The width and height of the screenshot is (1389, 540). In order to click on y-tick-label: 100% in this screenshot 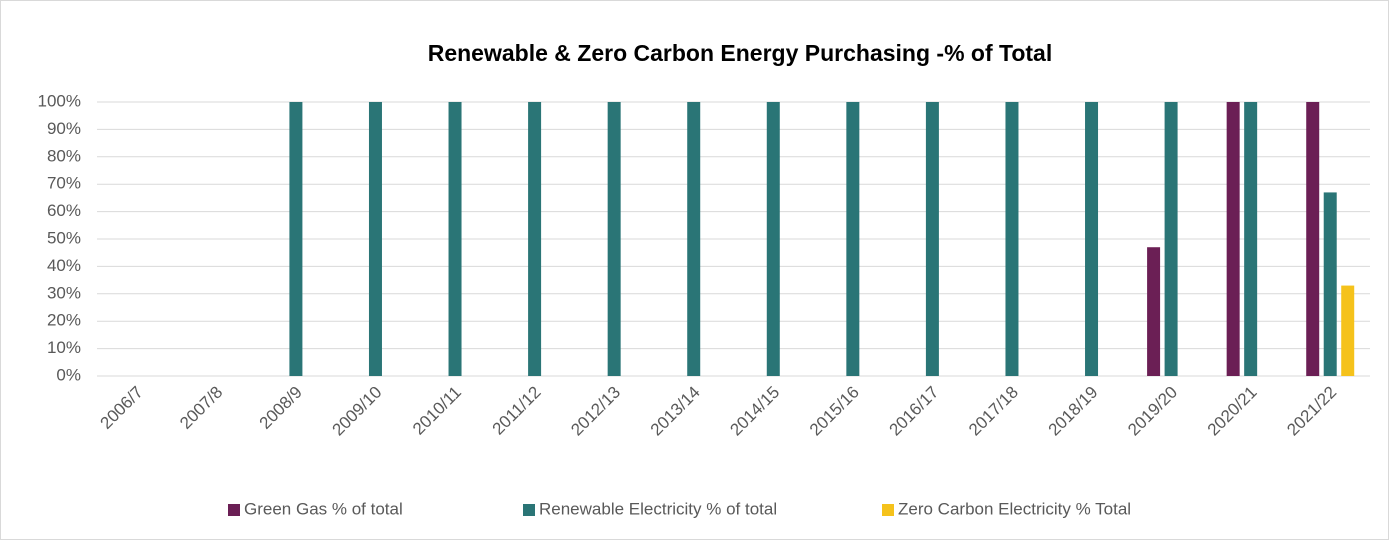, I will do `click(59, 100)`.